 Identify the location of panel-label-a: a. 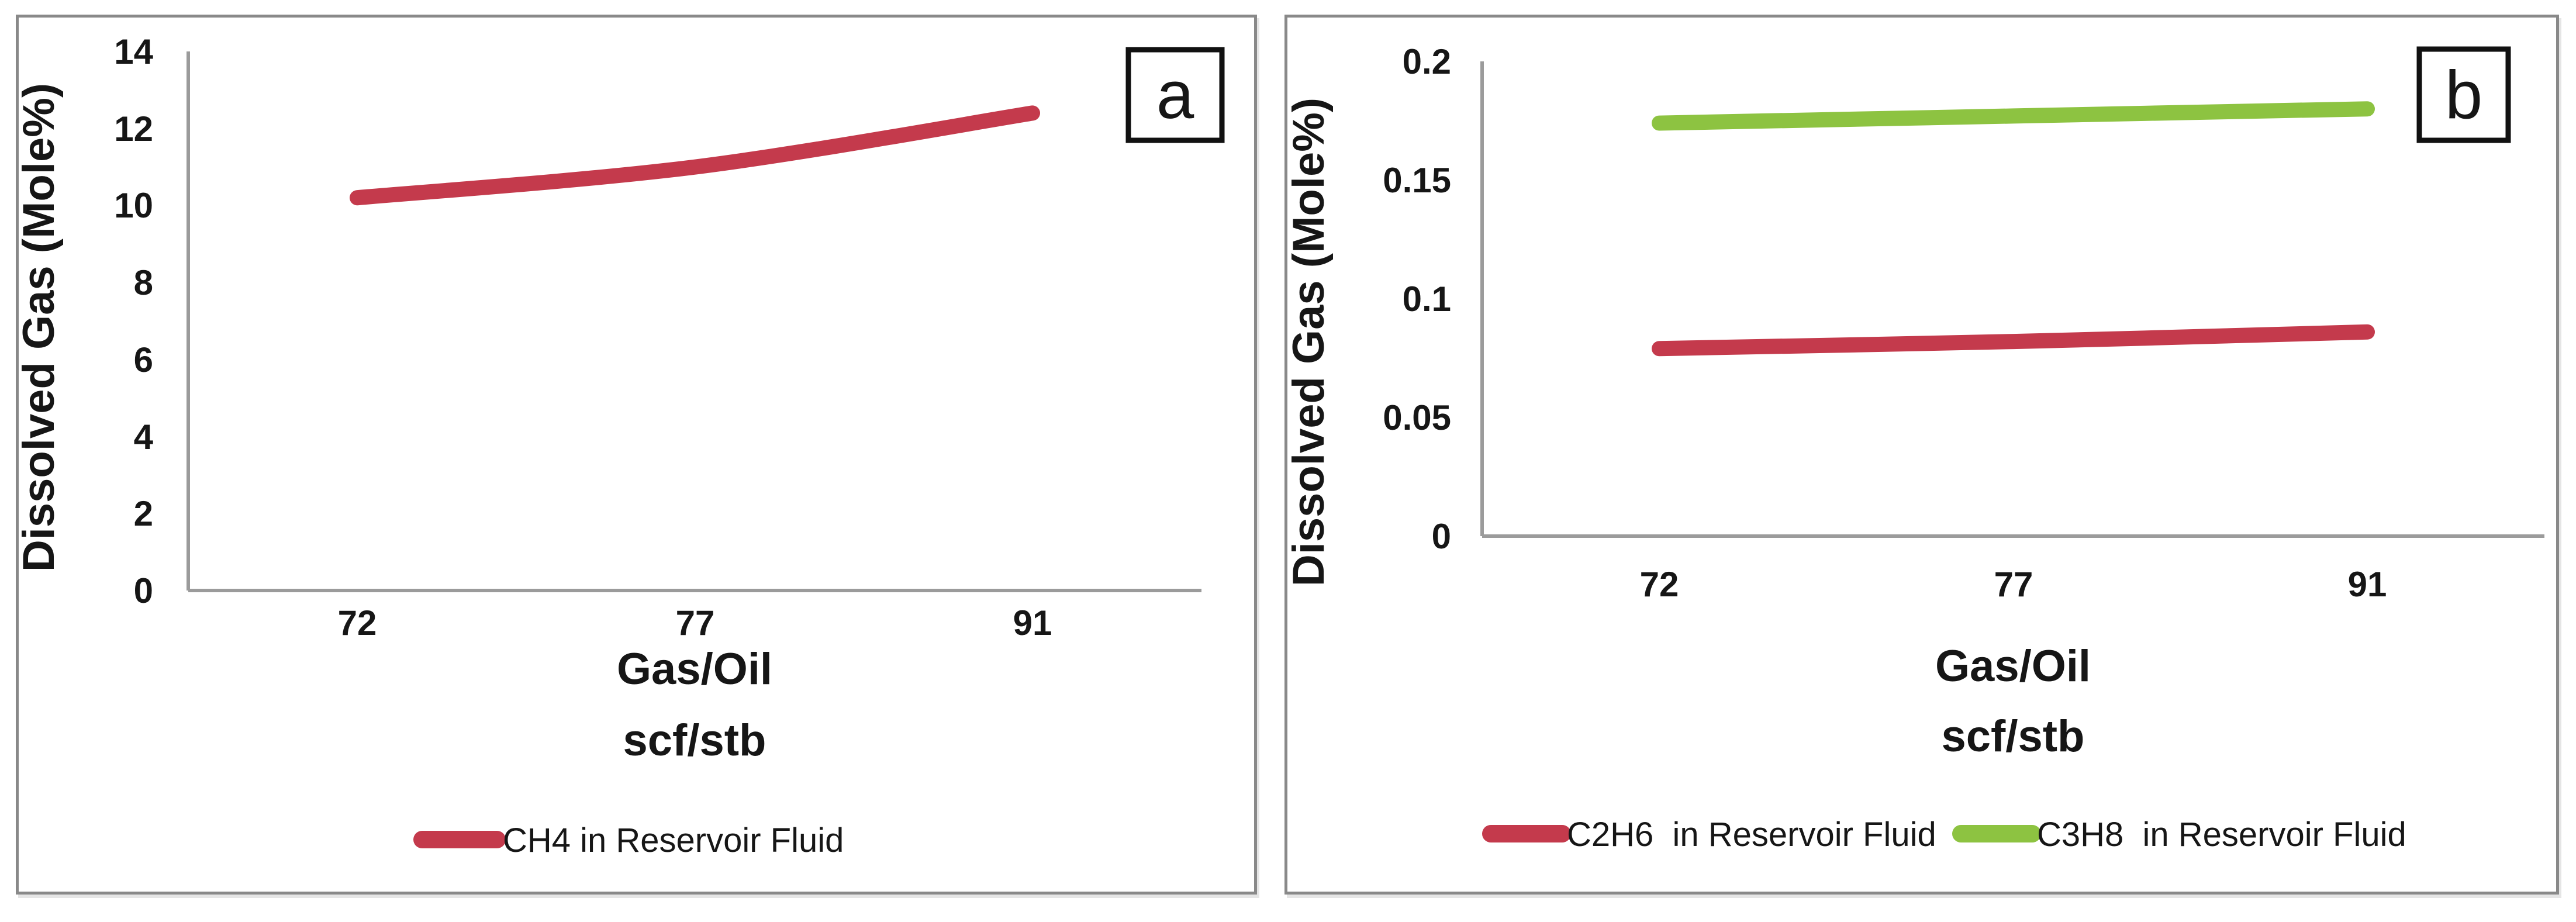
(1175, 95).